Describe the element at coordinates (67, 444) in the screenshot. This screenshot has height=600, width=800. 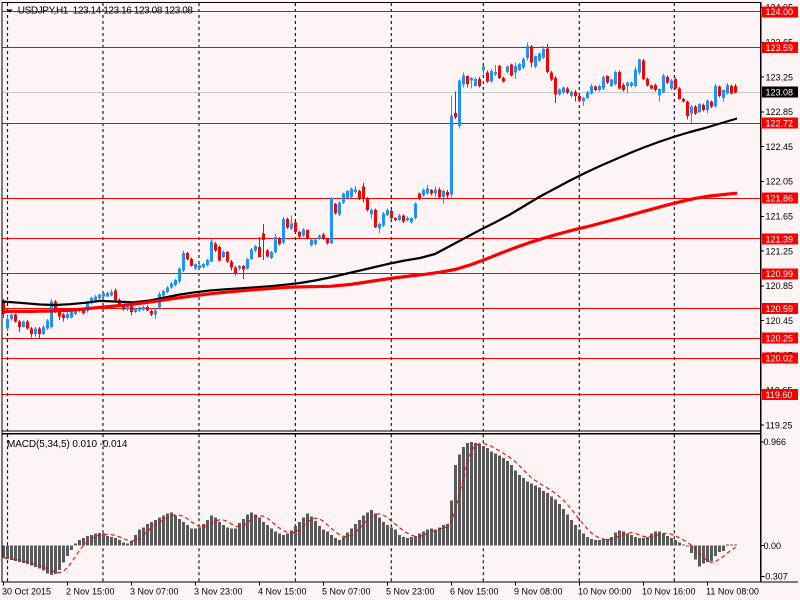
I see `svg-text: MACD(5,34,5) 0.010 -0.014` at that location.